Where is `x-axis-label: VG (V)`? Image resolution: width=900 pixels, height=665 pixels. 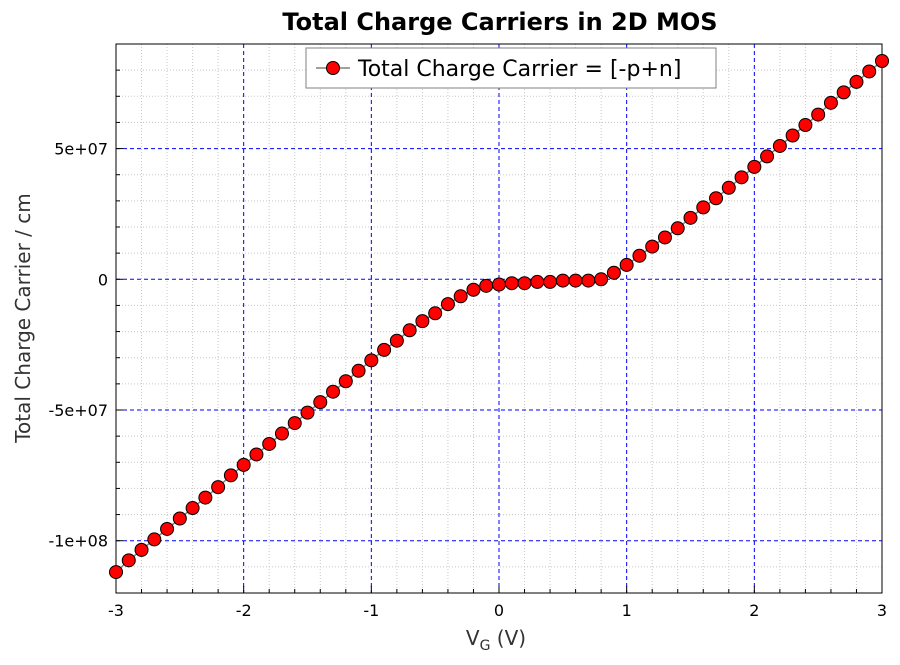
x-axis-label: VG (V) is located at coordinates (496, 640).